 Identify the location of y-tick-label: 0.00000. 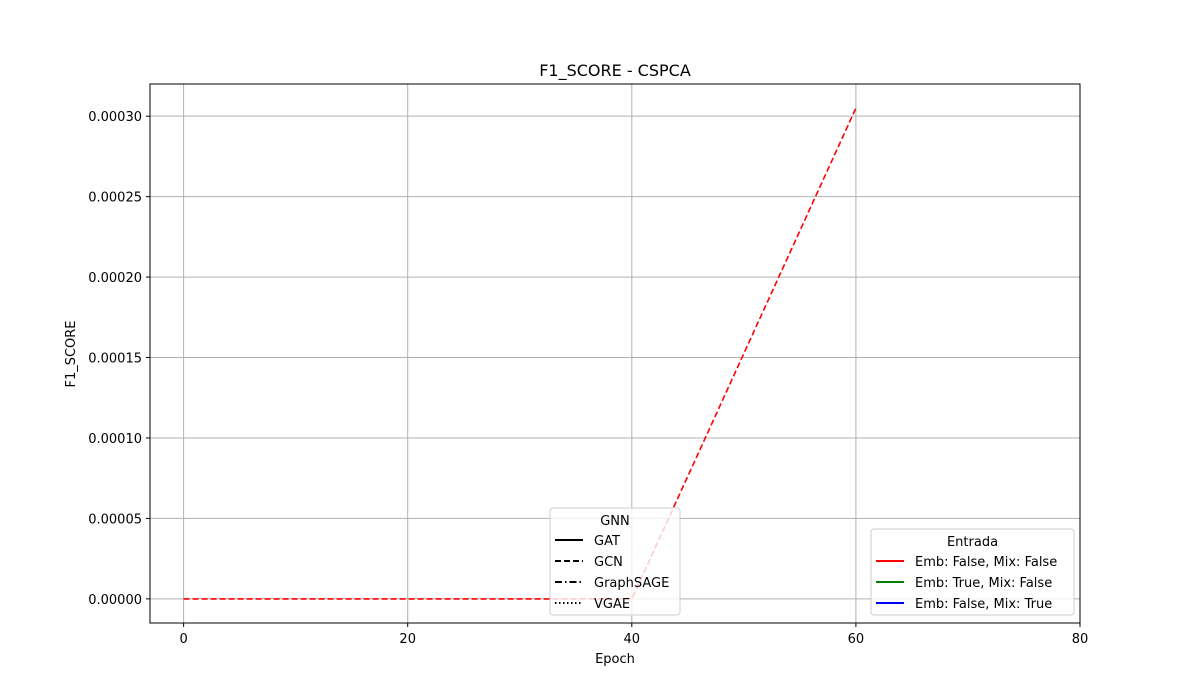
(115, 600).